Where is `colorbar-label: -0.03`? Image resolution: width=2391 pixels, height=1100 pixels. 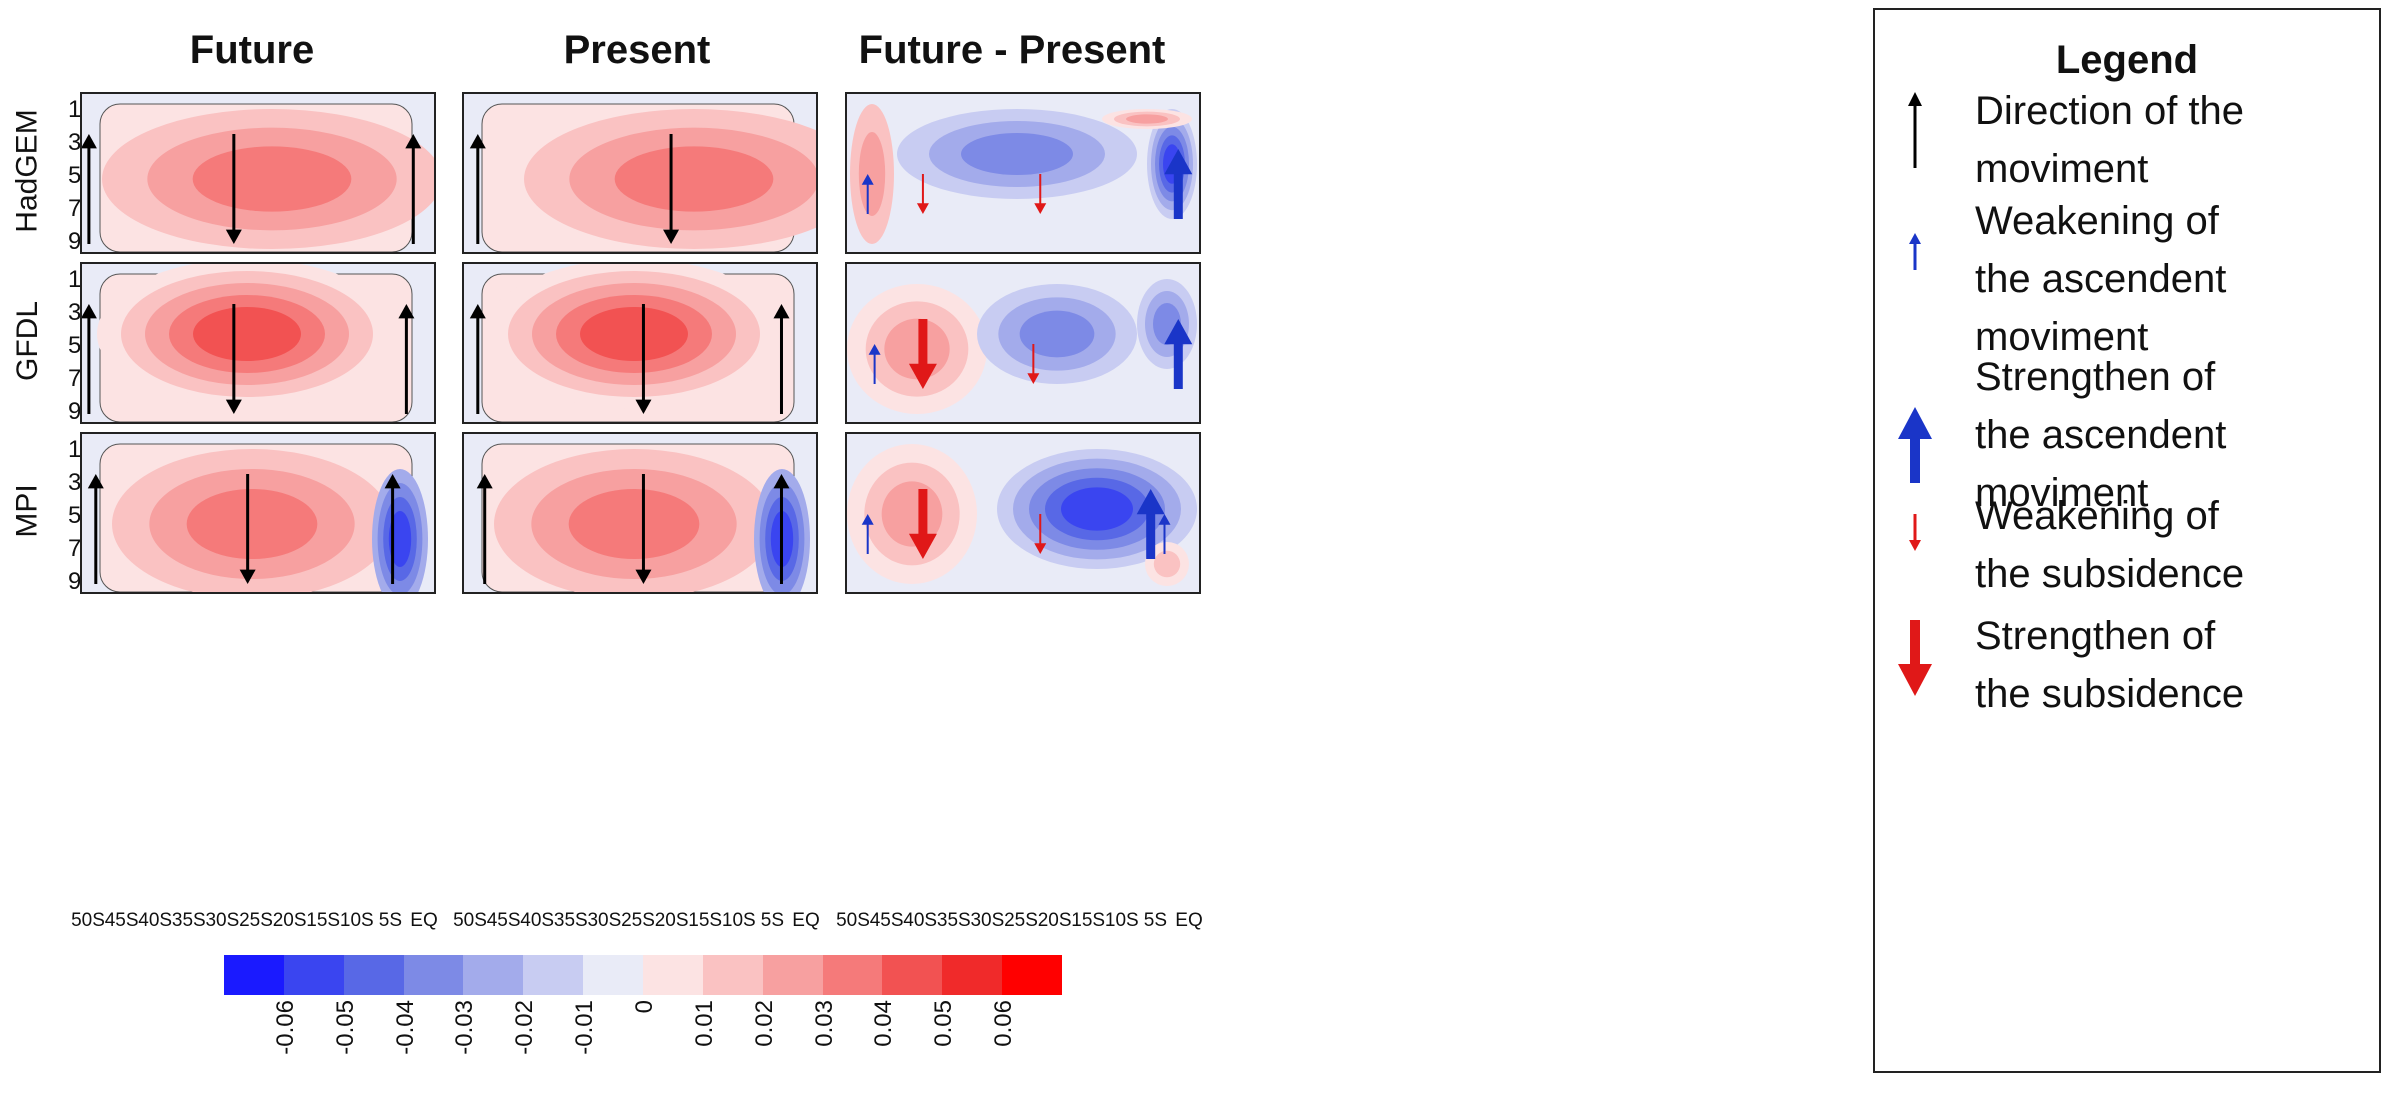 colorbar-label: -0.03 is located at coordinates (465, 1027).